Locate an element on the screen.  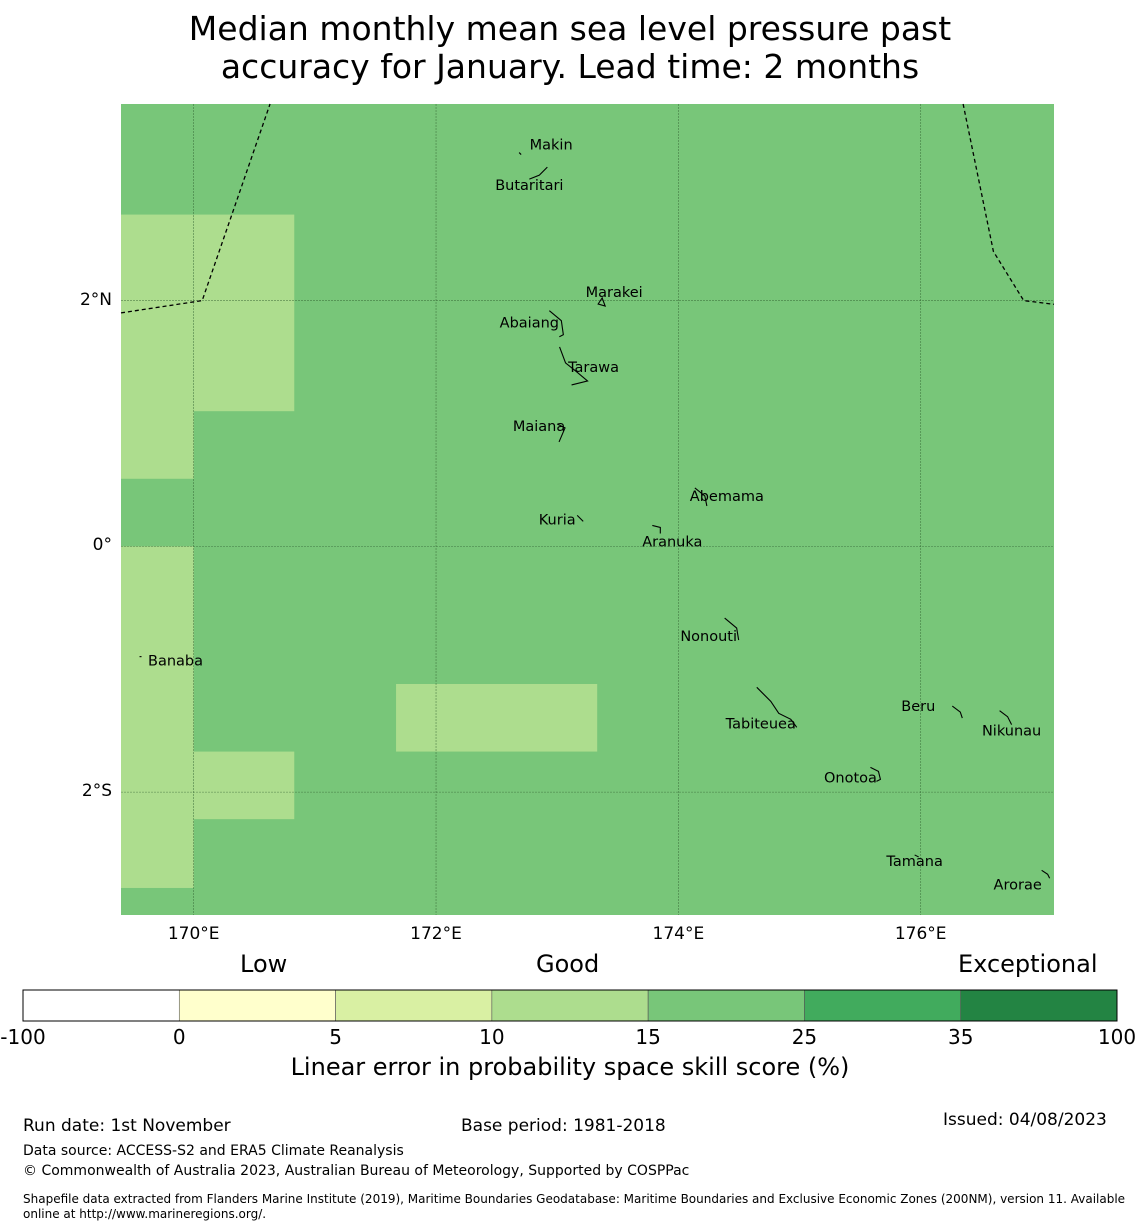
place-label-tabiteuea: Tabiteuea is located at coordinates (760, 724).